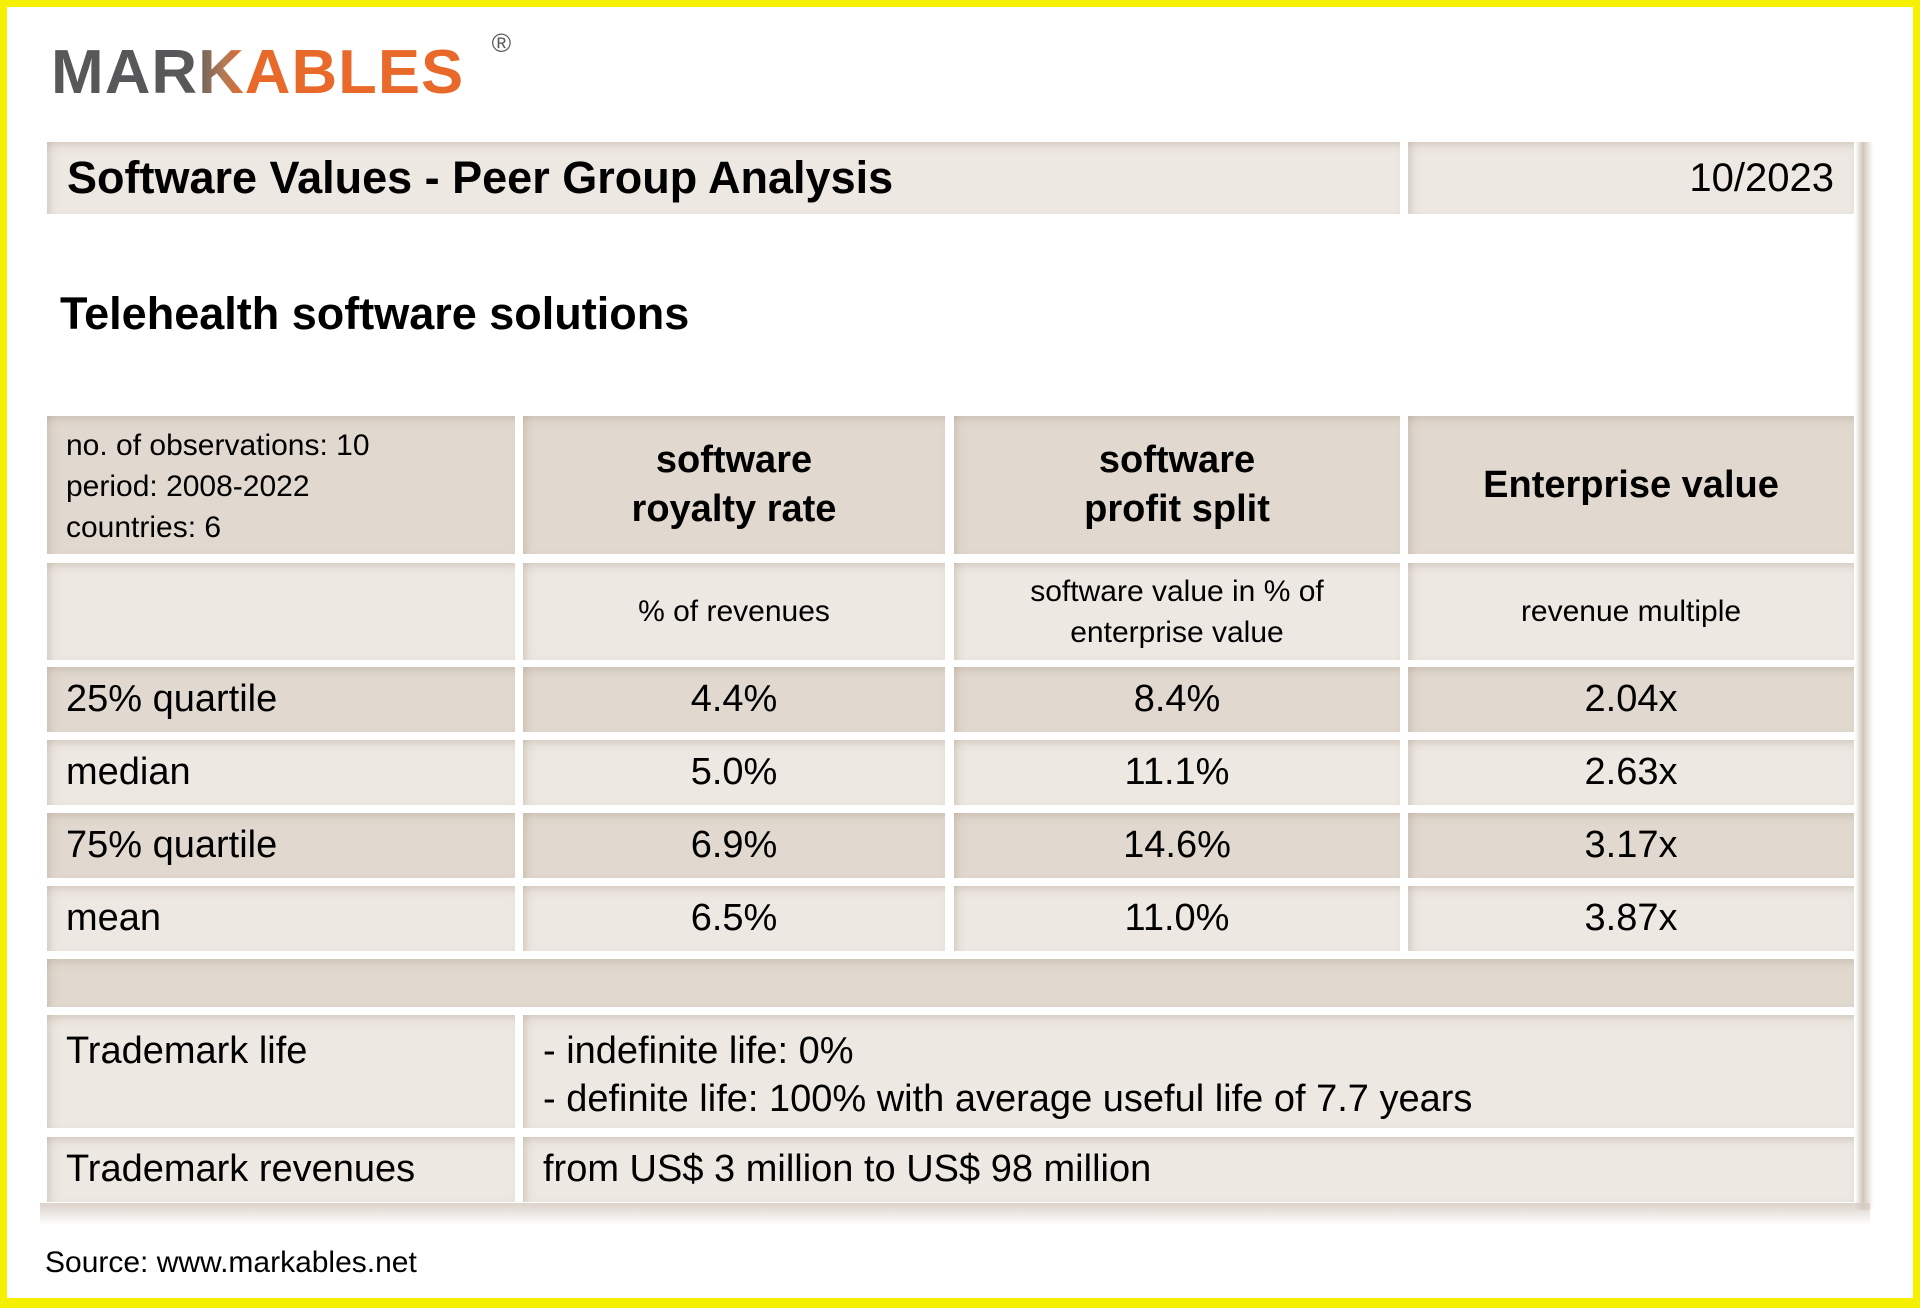 The width and height of the screenshot is (1920, 1308). I want to click on table-cell: 3.17x, so click(1631, 845).